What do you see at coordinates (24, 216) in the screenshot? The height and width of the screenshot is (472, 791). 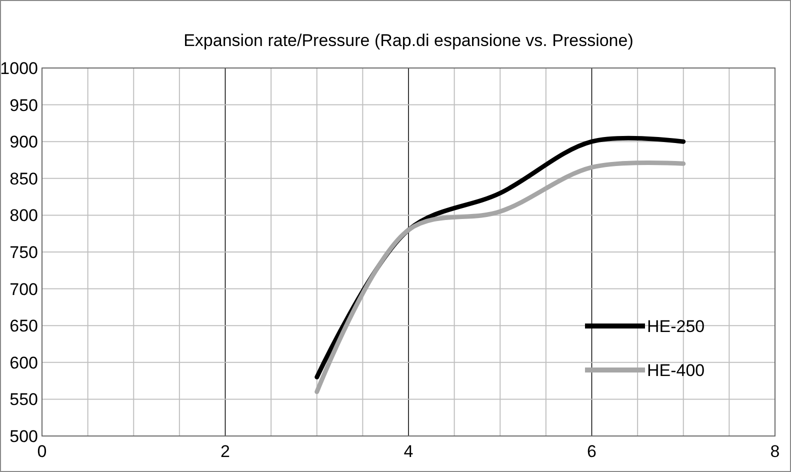 I see `y-tick-label: 800` at bounding box center [24, 216].